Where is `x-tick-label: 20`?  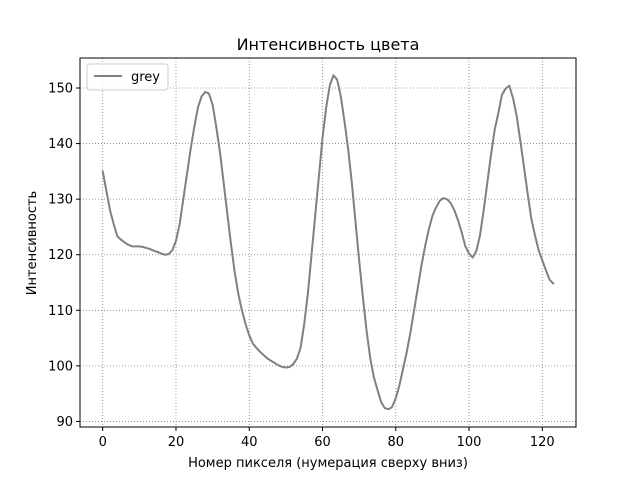
x-tick-label: 20 is located at coordinates (176, 442).